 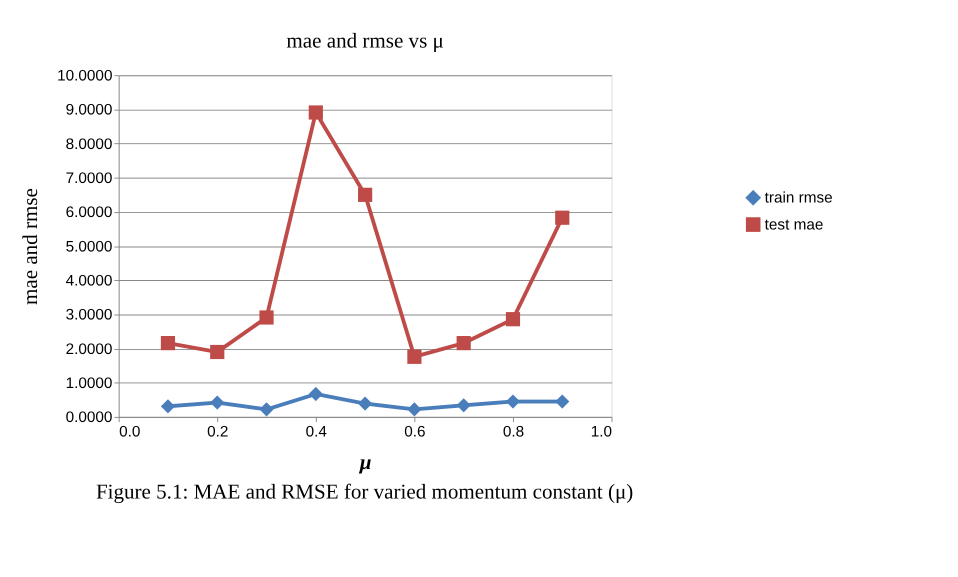 What do you see at coordinates (89, 179) in the screenshot?
I see `y-tick-label: 7.0000` at bounding box center [89, 179].